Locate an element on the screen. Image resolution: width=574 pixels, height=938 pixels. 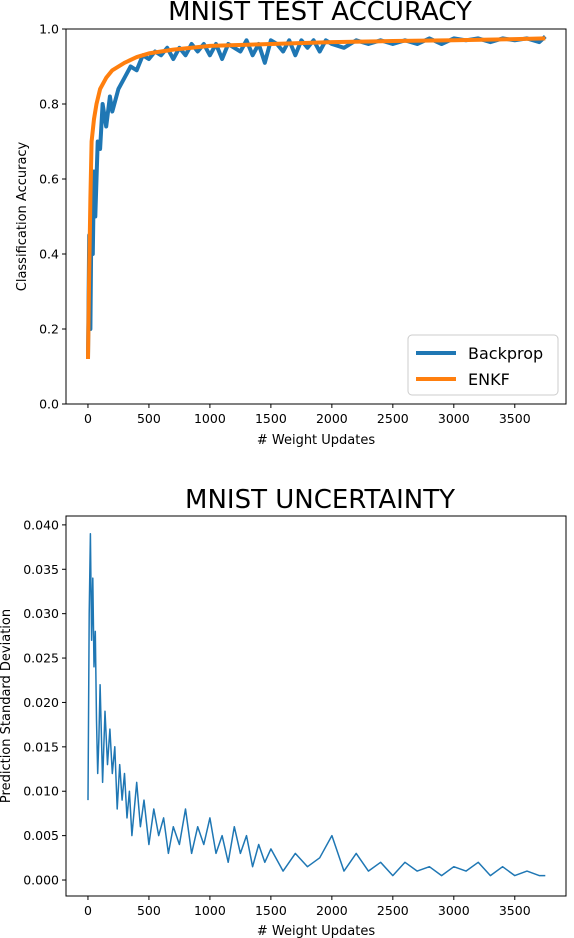
y-tick-label: 0.0 is located at coordinates (49, 404).